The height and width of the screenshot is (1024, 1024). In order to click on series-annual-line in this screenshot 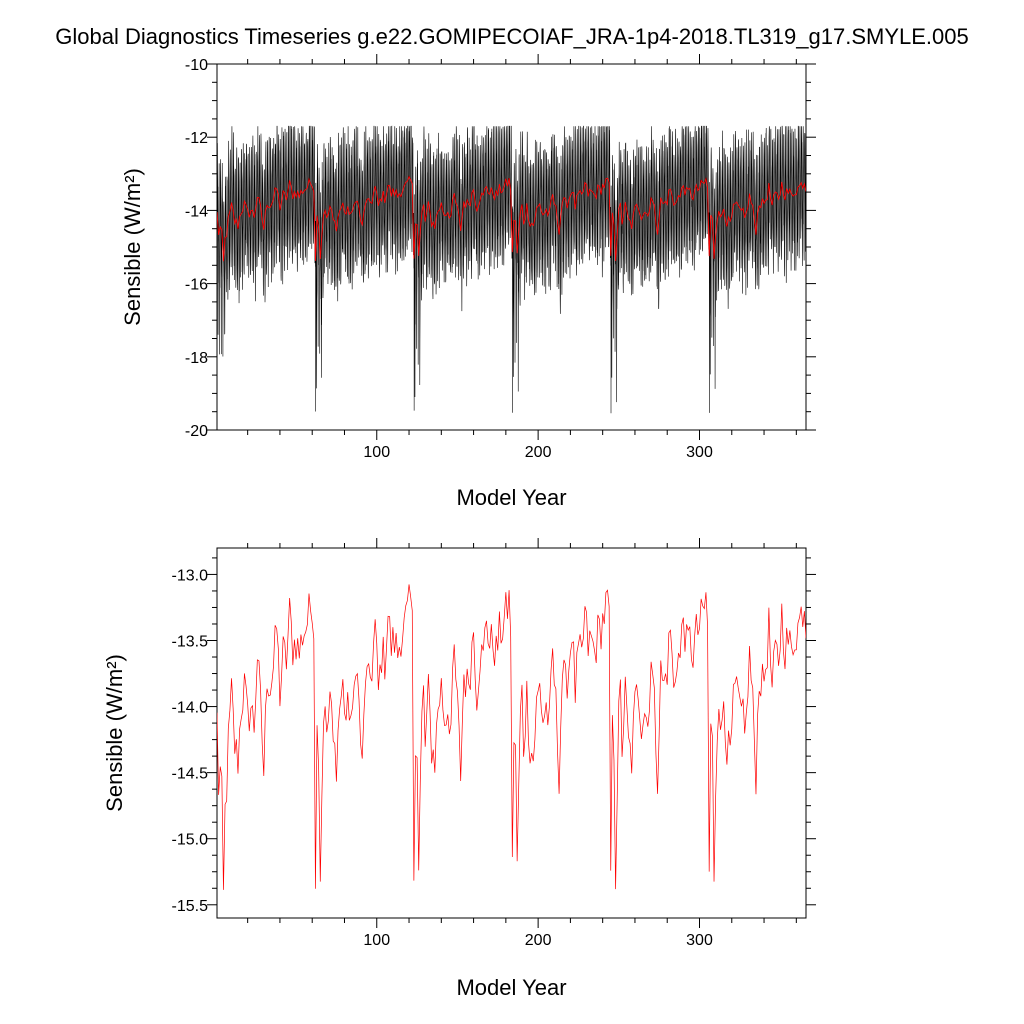, I will do `click(511, 218)`.